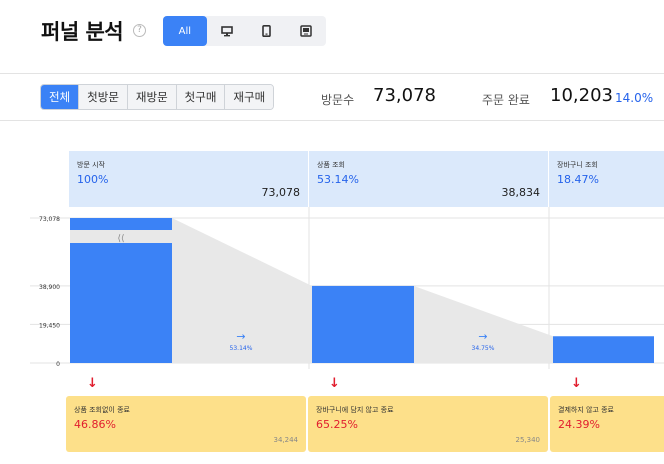 This screenshot has width=664, height=464. Describe the element at coordinates (49, 219) in the screenshot. I see `y-tick-label: 73,078` at that location.